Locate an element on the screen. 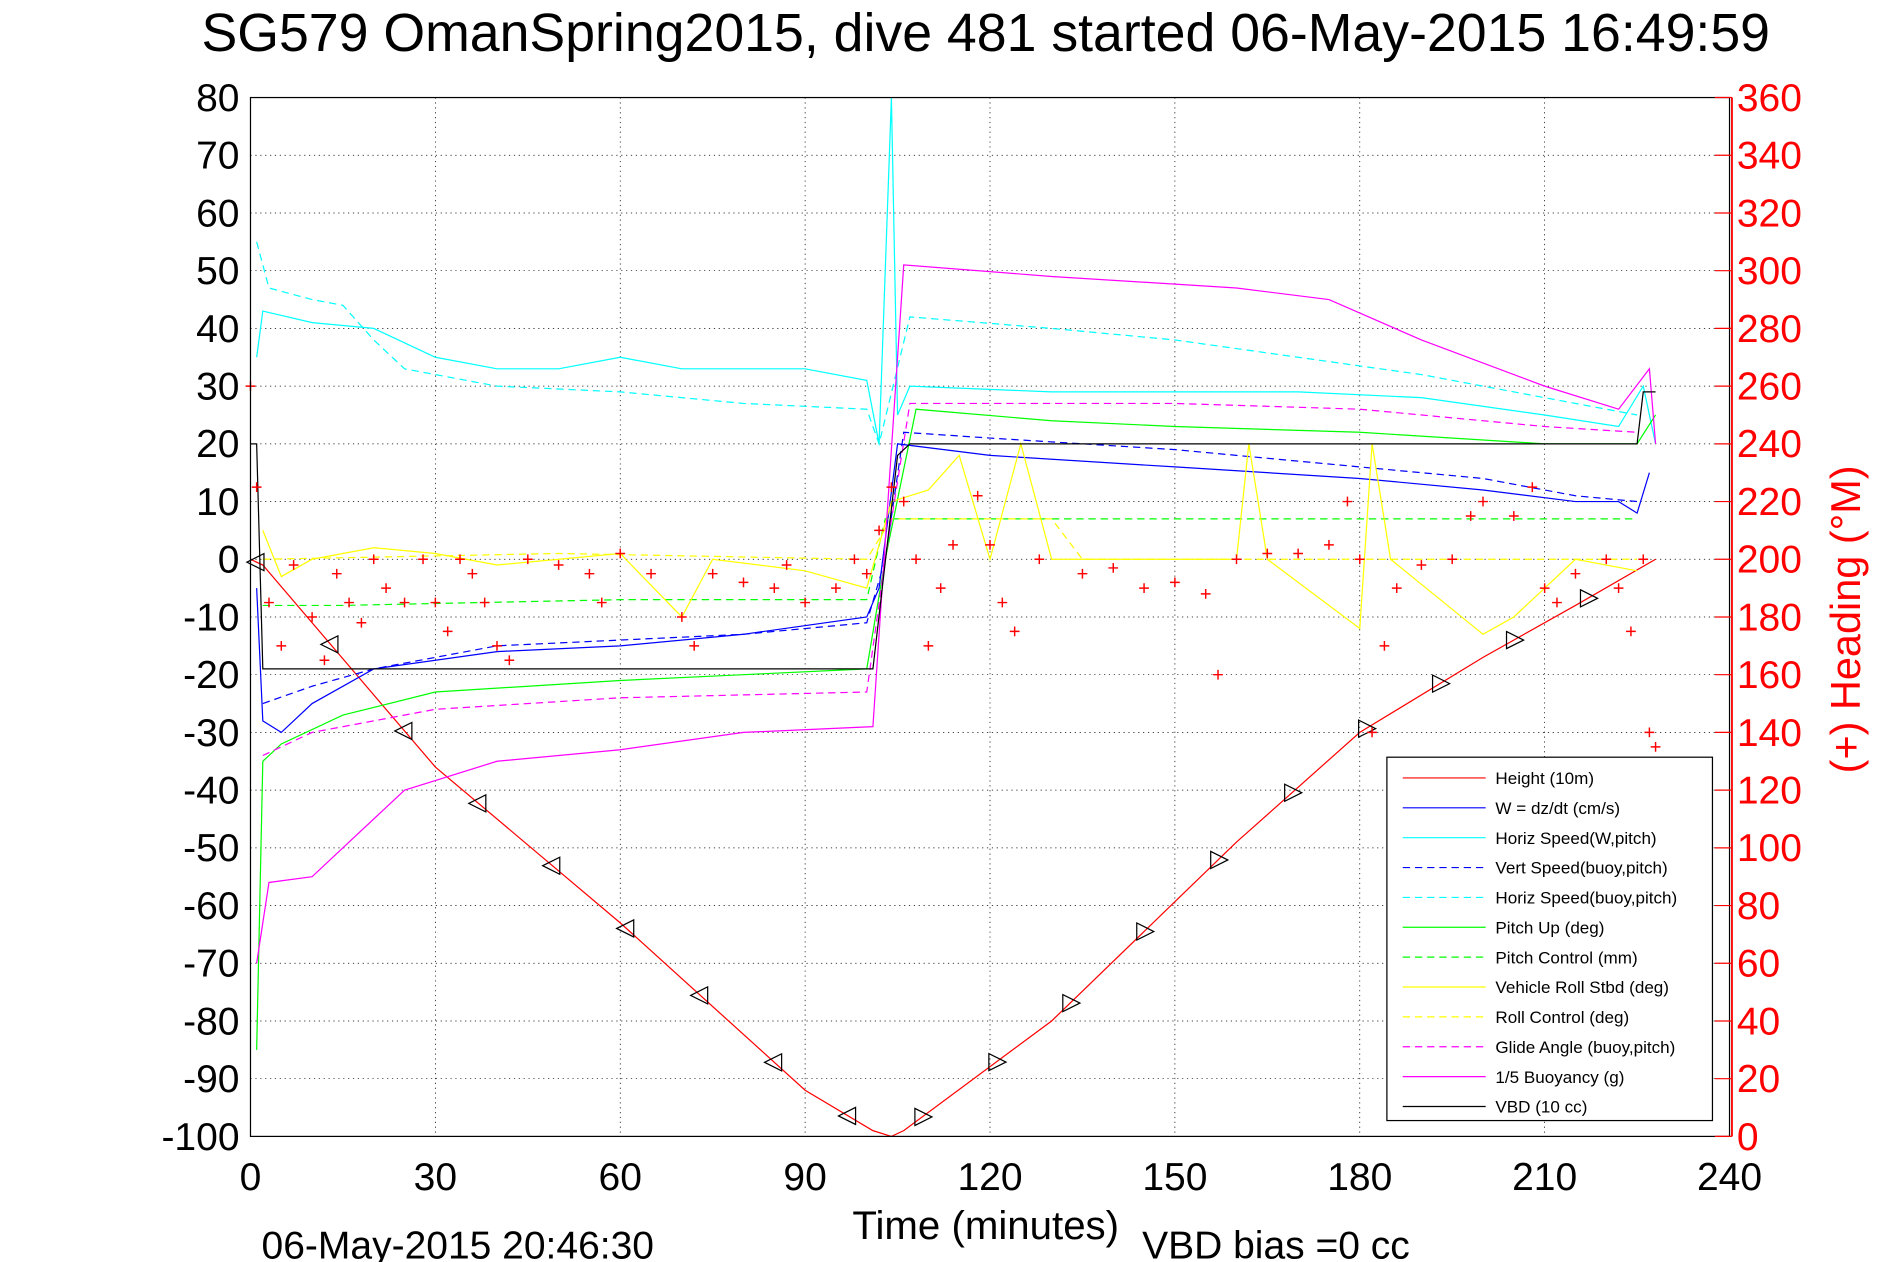 This screenshot has width=1891, height=1262. legend-label: 1/5 Buoyancy (g) is located at coordinates (1559, 1077).